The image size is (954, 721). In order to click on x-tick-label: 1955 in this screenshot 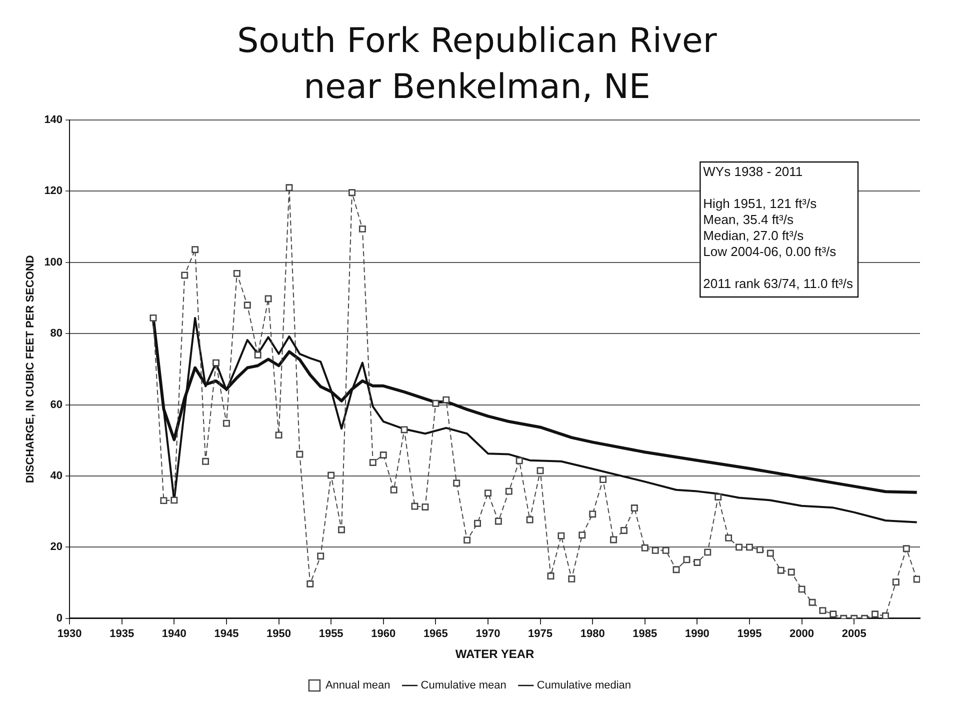, I will do `click(331, 634)`.